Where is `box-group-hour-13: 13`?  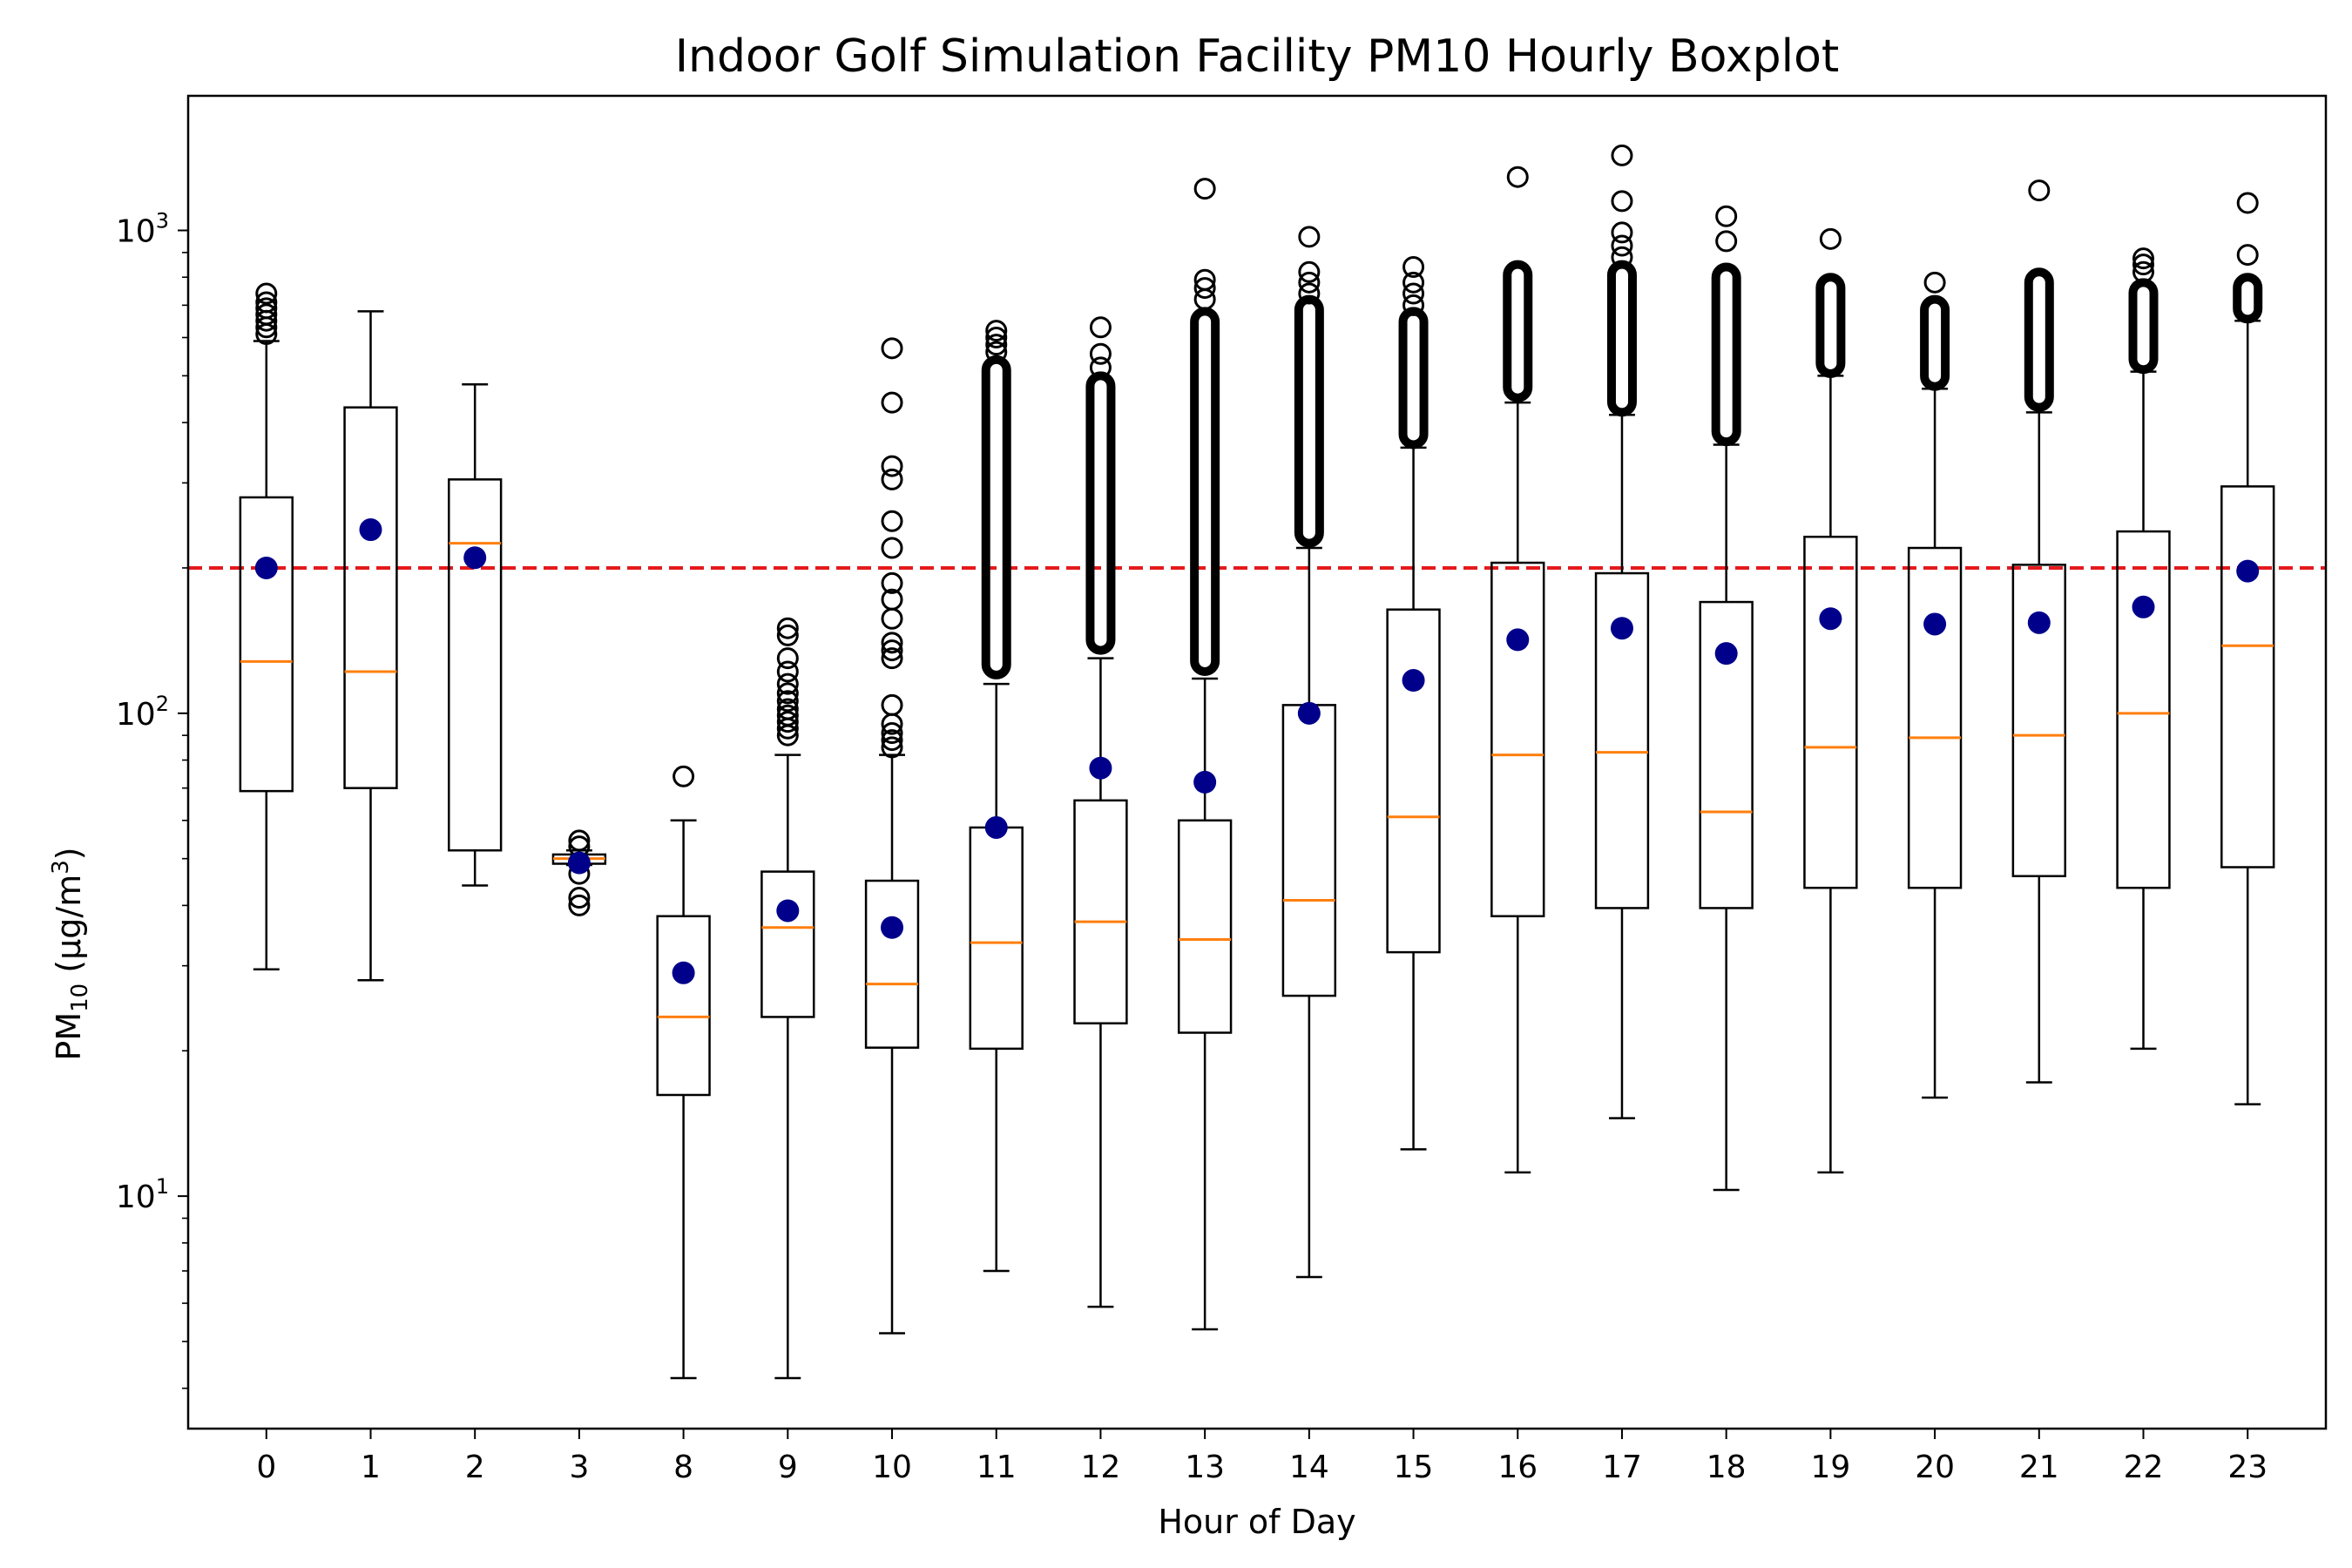 box-group-hour-13: 13 is located at coordinates (1205, 831).